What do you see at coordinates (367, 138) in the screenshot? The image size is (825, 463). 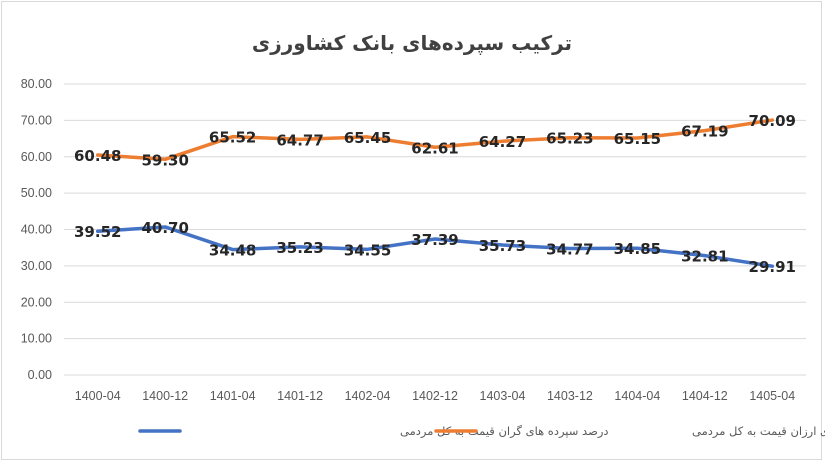 I see `data-label: 65.45` at bounding box center [367, 138].